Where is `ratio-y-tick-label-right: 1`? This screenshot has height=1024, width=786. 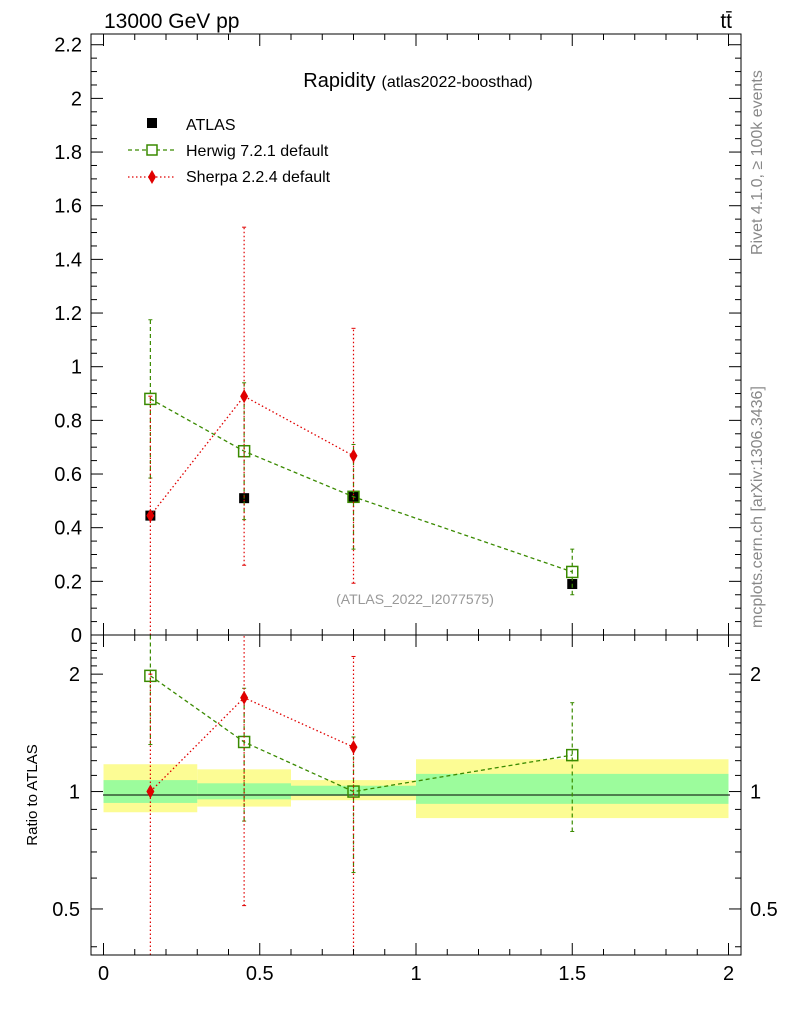
ratio-y-tick-label-right: 1 is located at coordinates (755, 793).